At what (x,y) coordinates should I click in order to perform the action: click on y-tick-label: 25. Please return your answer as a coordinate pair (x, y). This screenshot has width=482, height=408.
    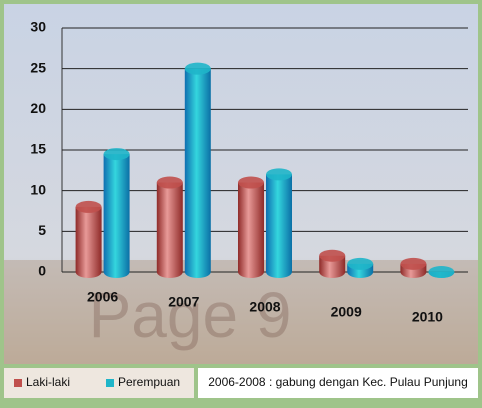
    Looking at the image, I should click on (38, 67).